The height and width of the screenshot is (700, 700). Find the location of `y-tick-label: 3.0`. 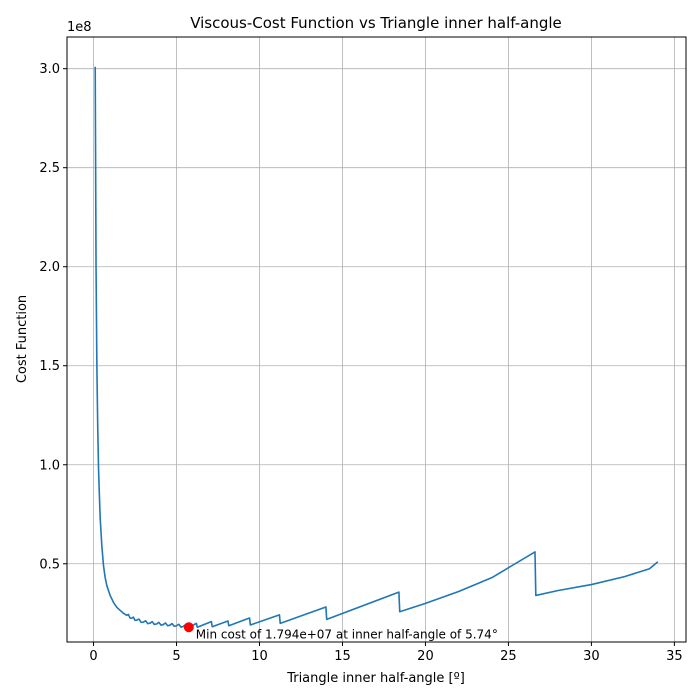

y-tick-label: 3.0 is located at coordinates (49, 69).